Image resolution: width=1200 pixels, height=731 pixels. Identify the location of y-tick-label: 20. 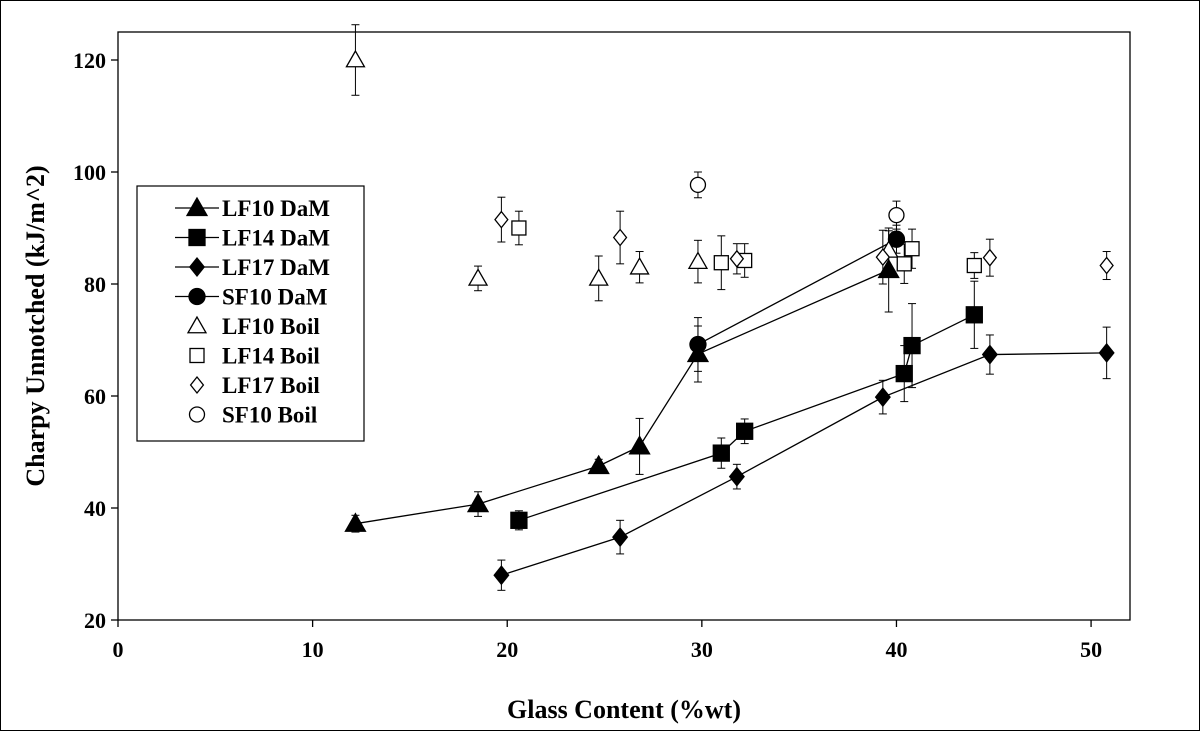
(95, 620).